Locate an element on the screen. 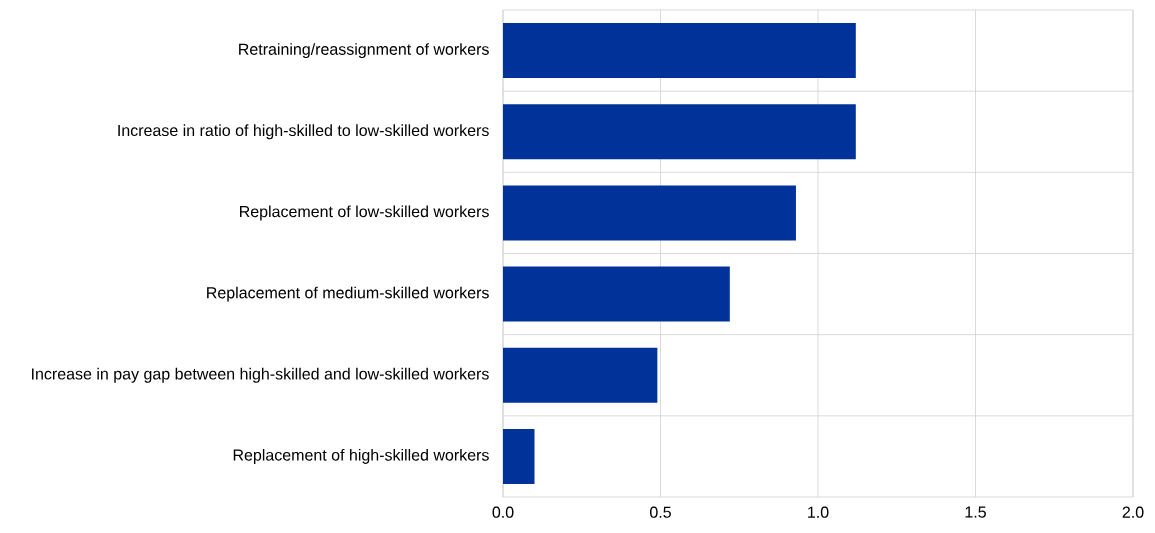  y-tick-label: Replacement of high-skilled workers is located at coordinates (361, 456).